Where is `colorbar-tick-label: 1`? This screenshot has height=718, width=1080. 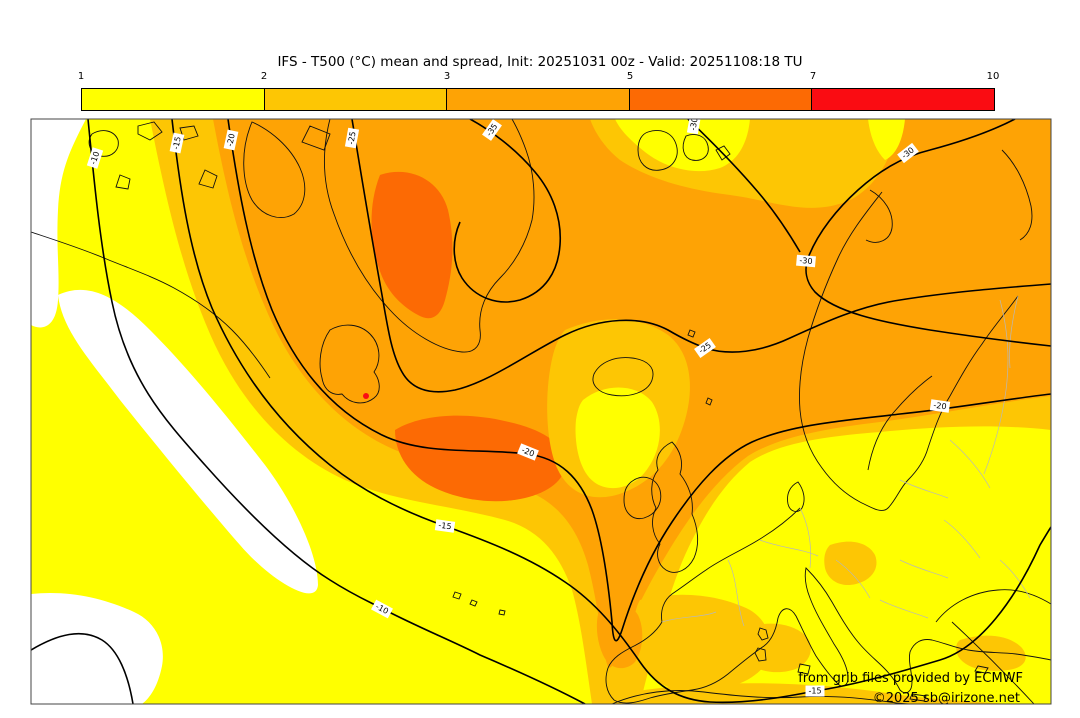
colorbar-tick-label: 1 is located at coordinates (81, 76).